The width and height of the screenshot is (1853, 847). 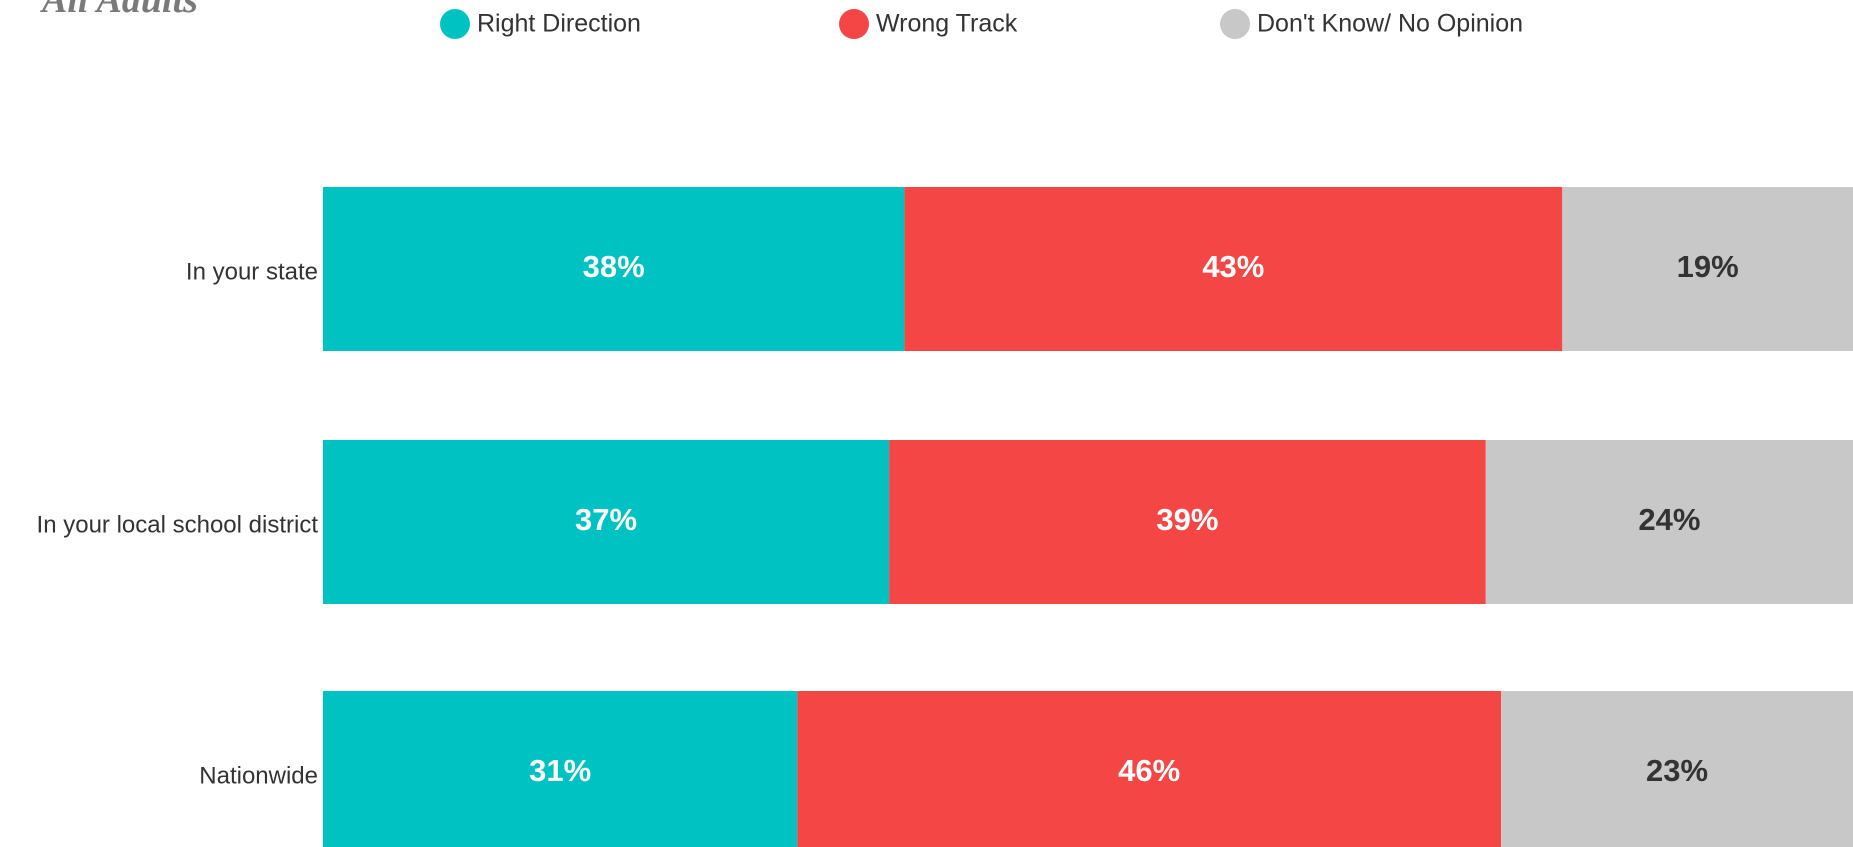 I want to click on legend-label: Wrong Track, so click(x=947, y=24).